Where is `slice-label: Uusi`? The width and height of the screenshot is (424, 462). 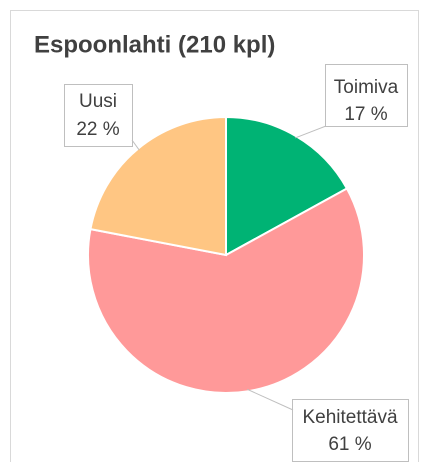 slice-label: Uusi is located at coordinates (98, 101).